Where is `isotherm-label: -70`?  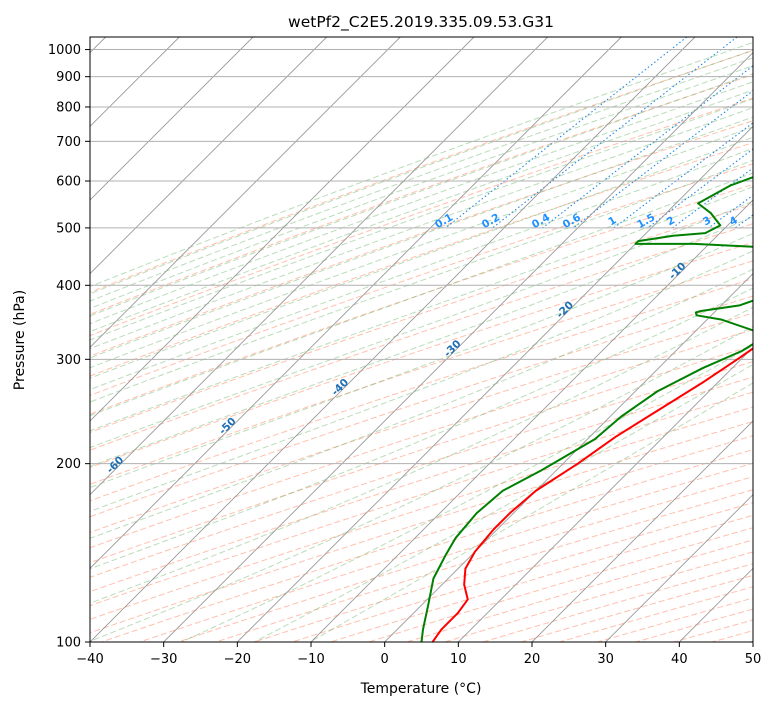 isotherm-label: -70 is located at coordinates (7, 504).